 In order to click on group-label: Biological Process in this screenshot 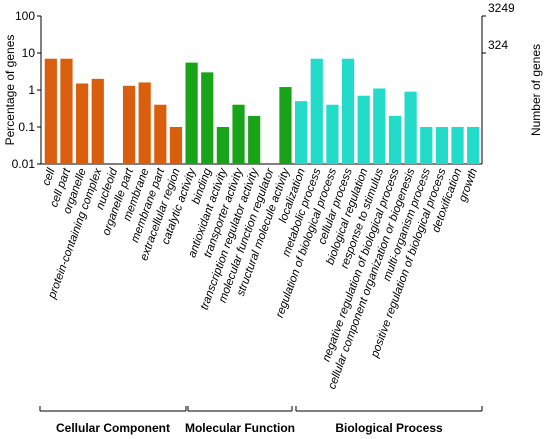, I will do `click(389, 428)`.